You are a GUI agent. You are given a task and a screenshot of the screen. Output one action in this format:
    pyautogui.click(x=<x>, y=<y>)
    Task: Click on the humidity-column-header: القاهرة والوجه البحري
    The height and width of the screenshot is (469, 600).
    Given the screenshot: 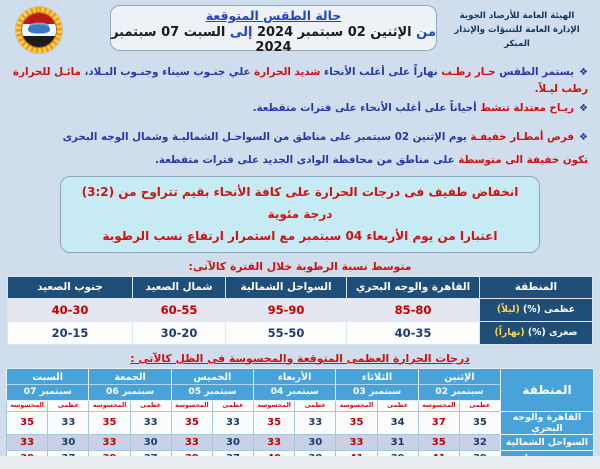 What is the action you would take?
    pyautogui.click(x=413, y=287)
    